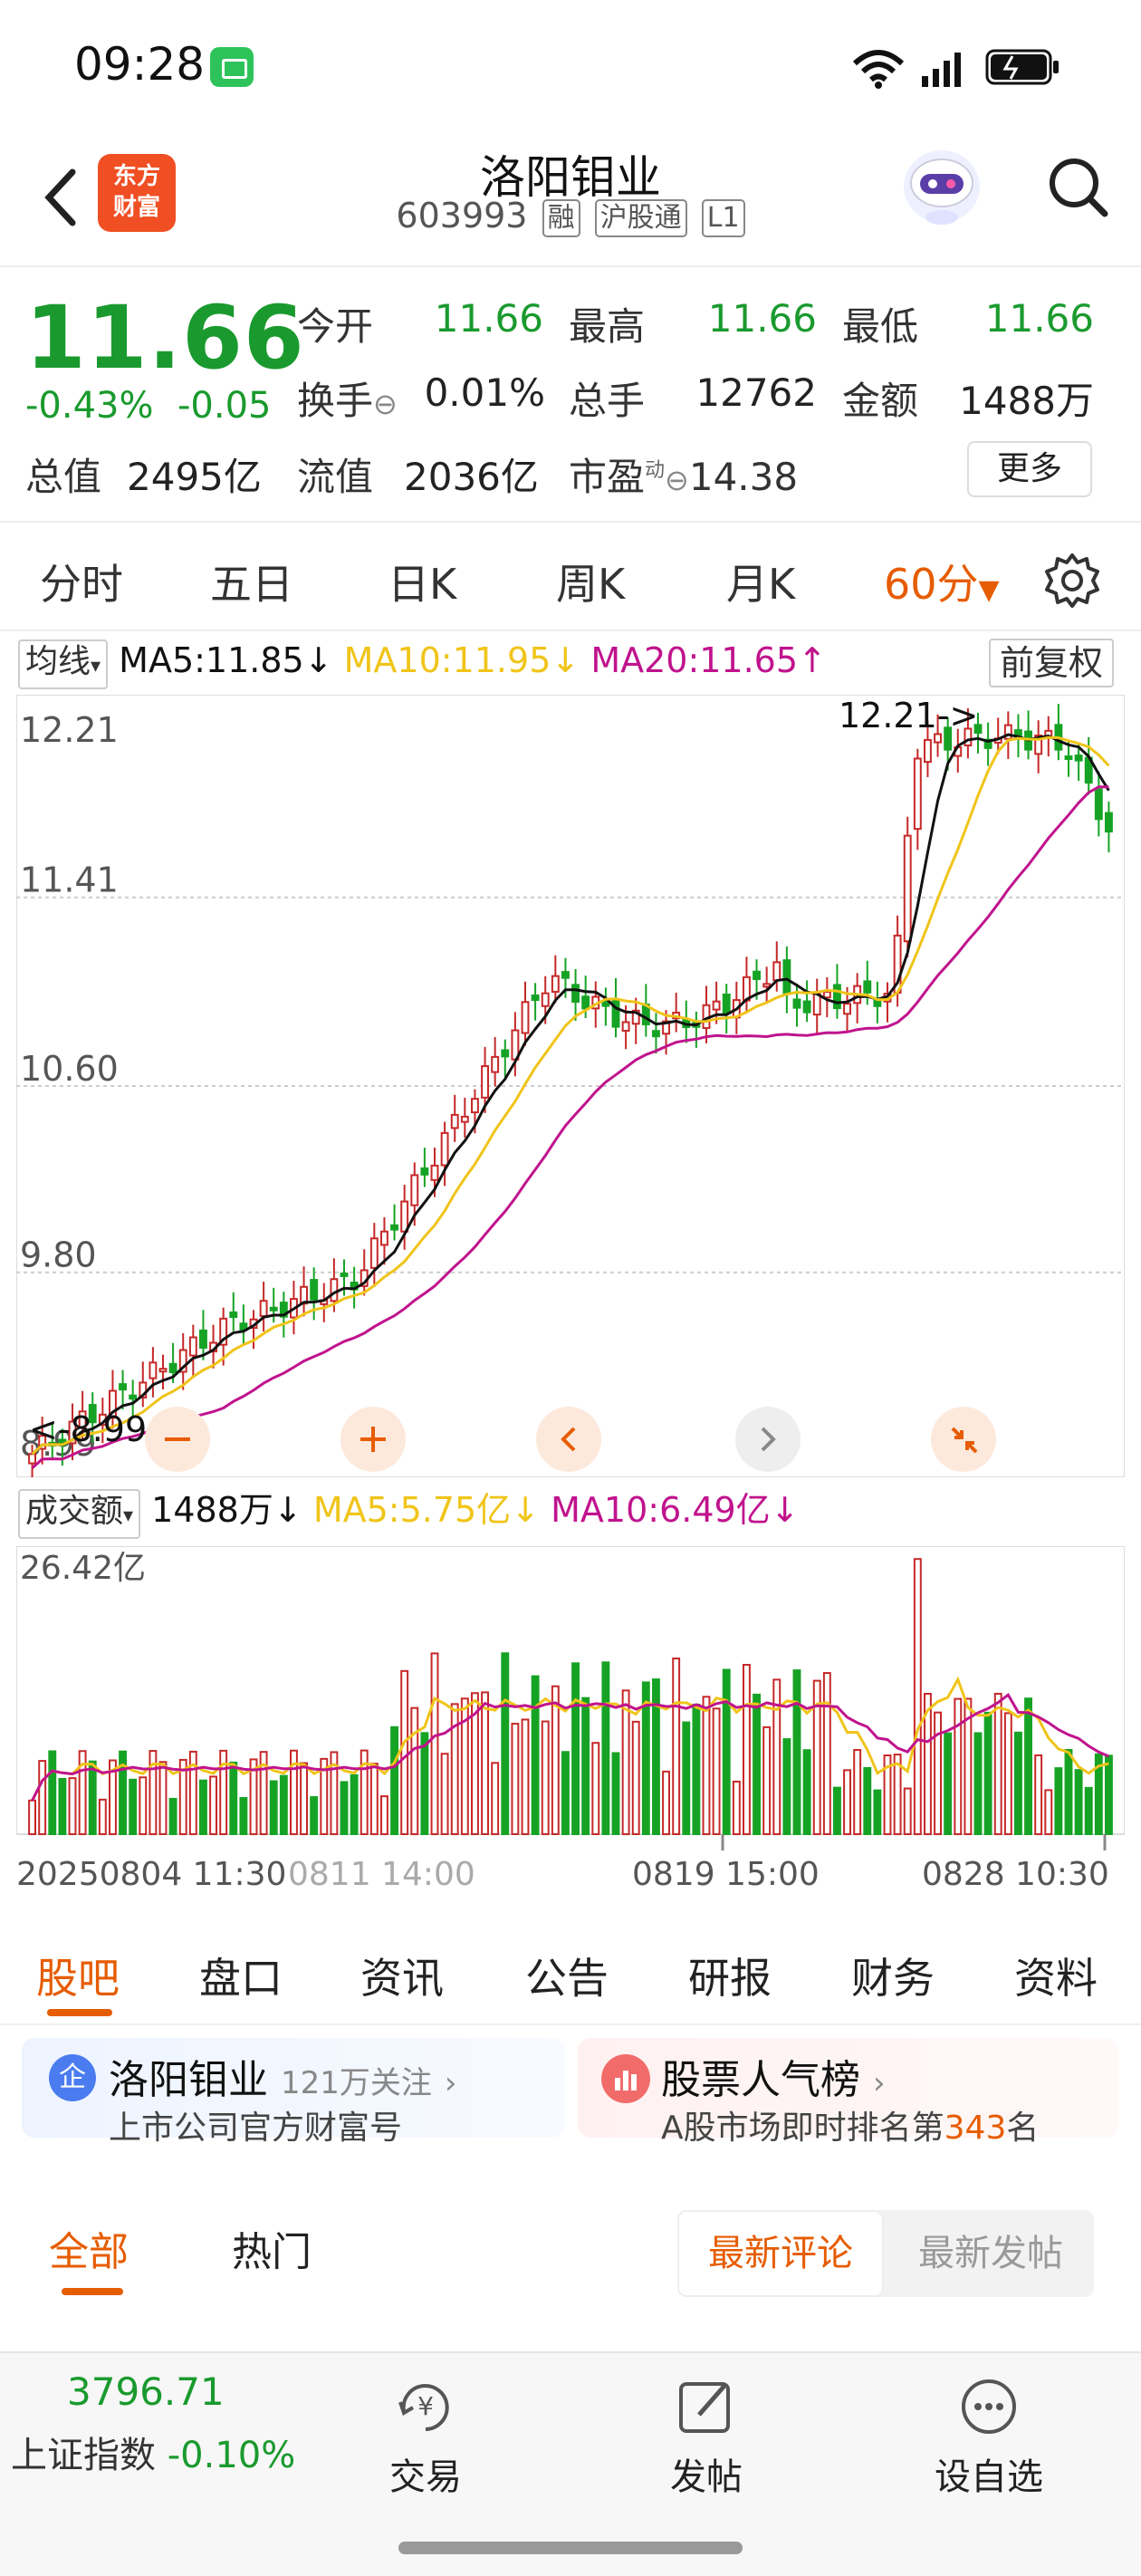 This screenshot has width=1141, height=2576. I want to click on period-tabs: 分时 五日 日K 周K 月K 60分▼, so click(570, 577).